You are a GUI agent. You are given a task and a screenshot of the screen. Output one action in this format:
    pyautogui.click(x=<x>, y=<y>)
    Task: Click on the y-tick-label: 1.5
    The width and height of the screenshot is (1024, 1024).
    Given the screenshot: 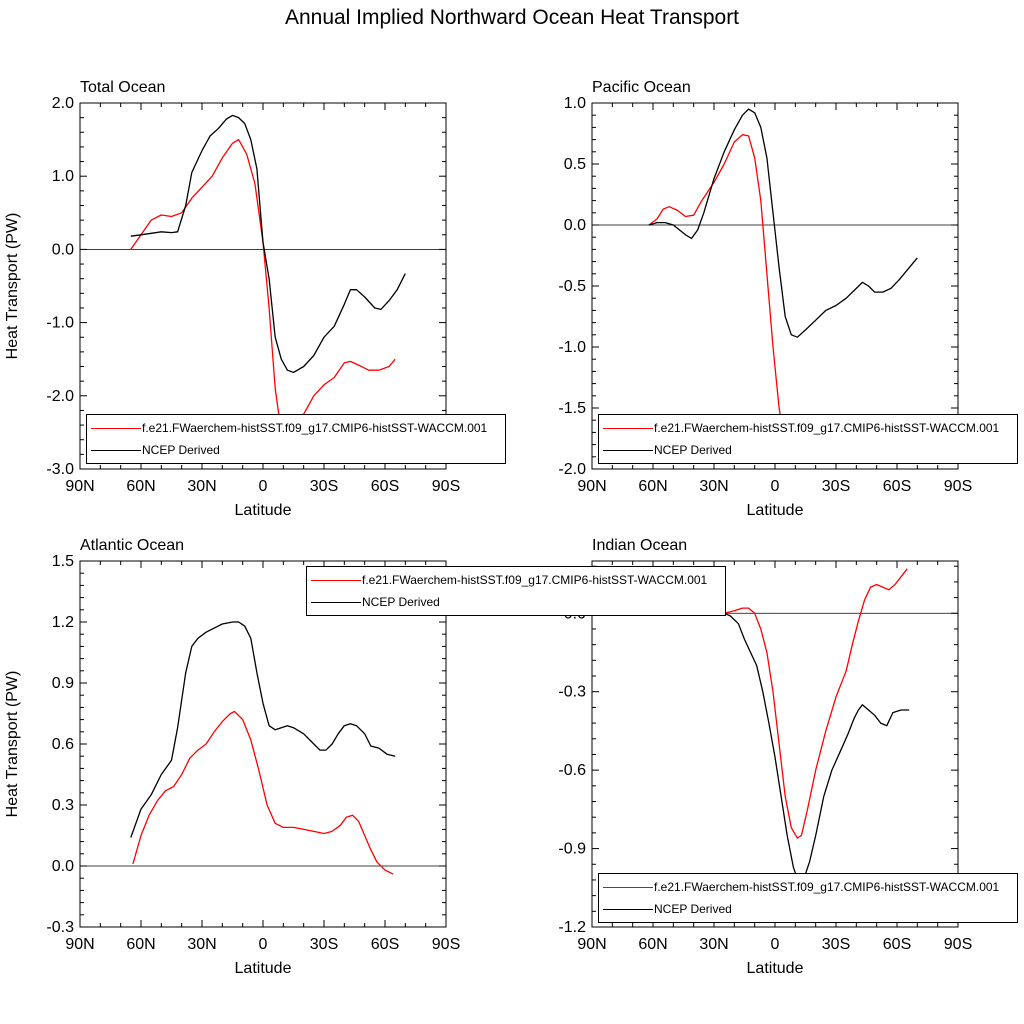 What is the action you would take?
    pyautogui.click(x=63, y=561)
    